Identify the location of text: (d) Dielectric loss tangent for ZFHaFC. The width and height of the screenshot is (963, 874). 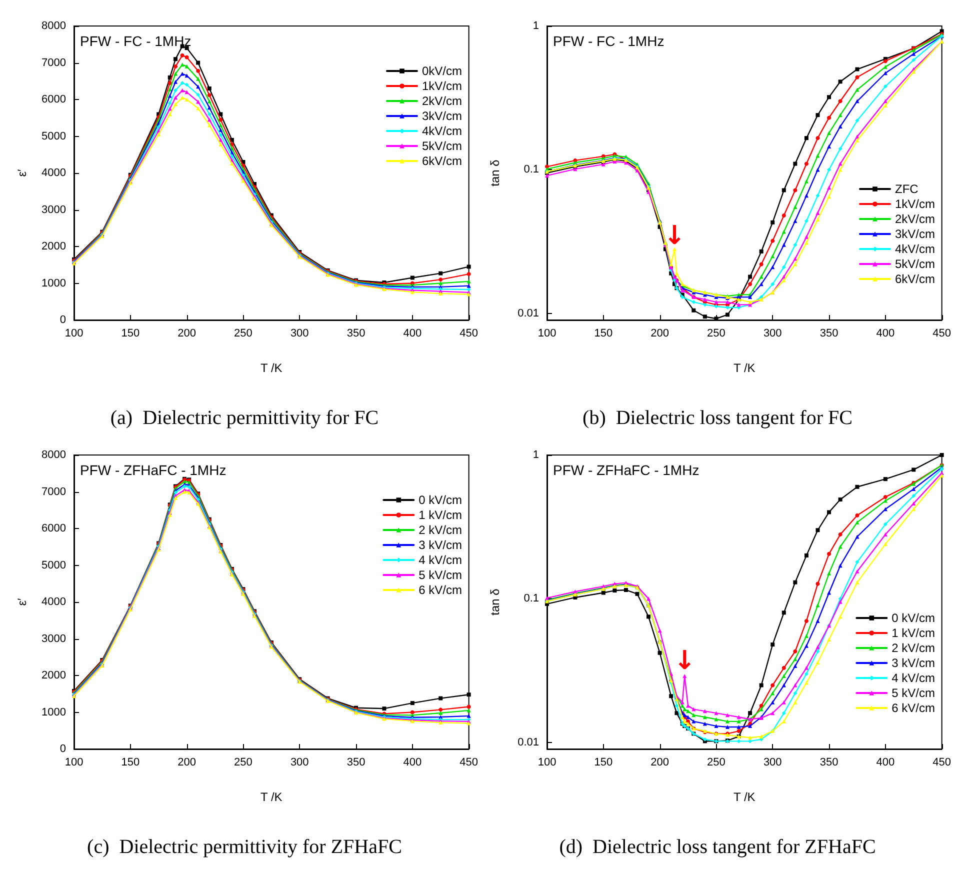
(717, 847).